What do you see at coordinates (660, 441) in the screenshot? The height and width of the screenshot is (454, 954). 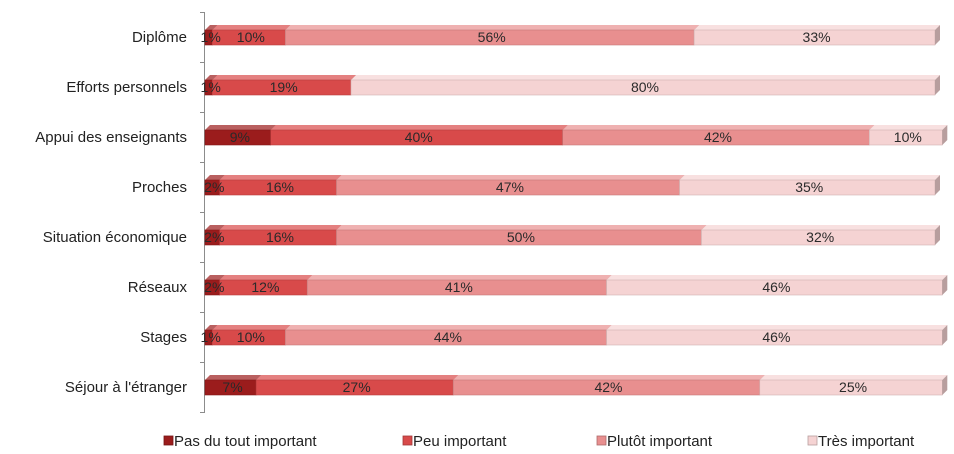 I see `legend-label: Plutôt important` at bounding box center [660, 441].